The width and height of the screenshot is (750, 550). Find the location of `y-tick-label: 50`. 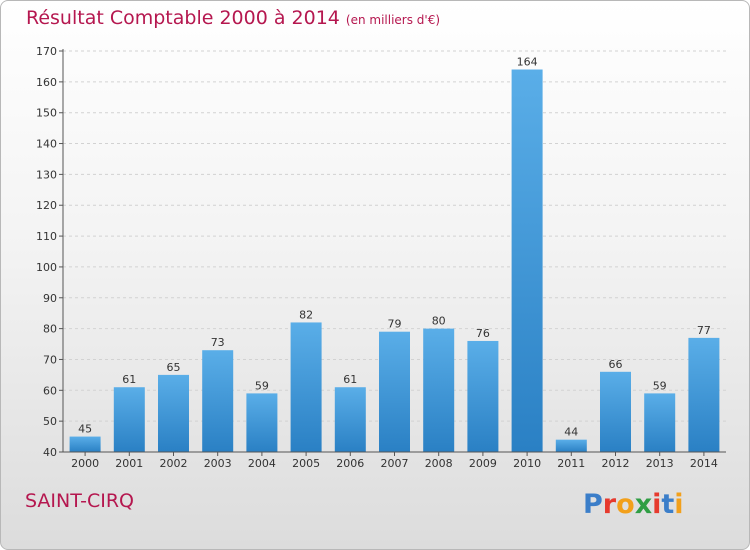

y-tick-label: 50 is located at coordinates (50, 421).